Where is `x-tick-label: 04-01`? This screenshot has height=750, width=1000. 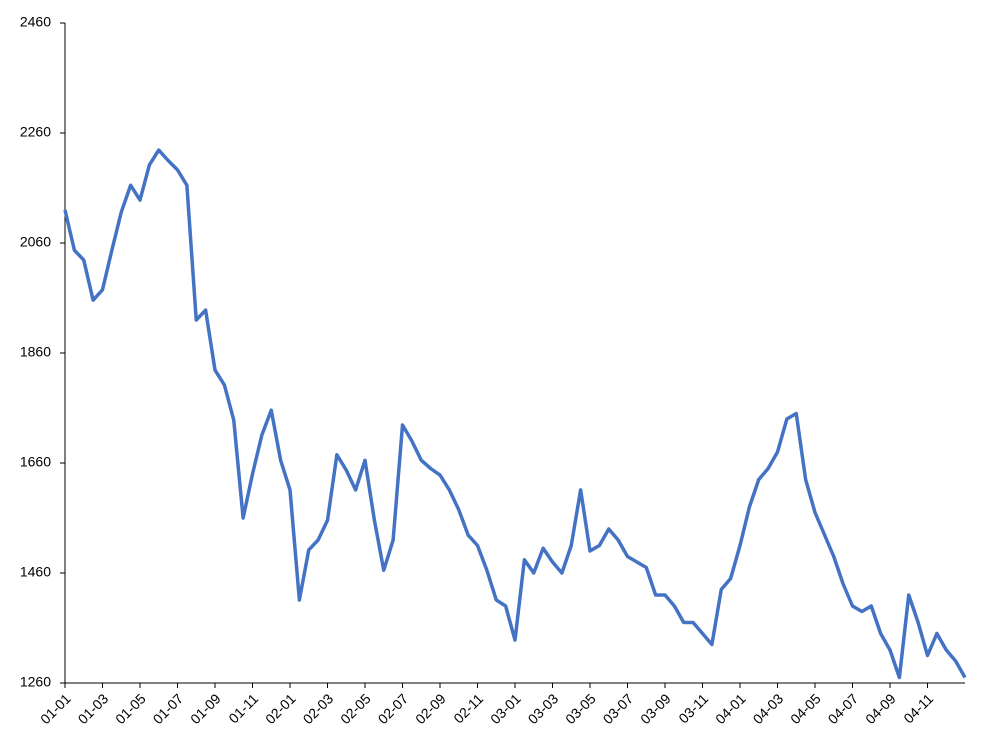 x-tick-label: 04-01 is located at coordinates (730, 708).